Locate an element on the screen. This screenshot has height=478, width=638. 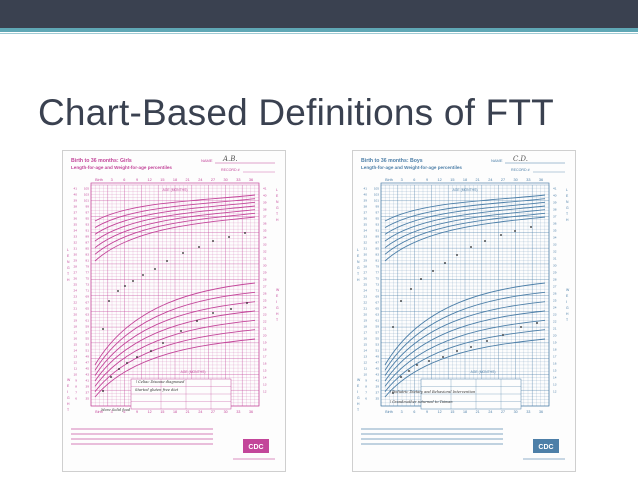
left-scale-cm: 83 is located at coordinates (88, 255).